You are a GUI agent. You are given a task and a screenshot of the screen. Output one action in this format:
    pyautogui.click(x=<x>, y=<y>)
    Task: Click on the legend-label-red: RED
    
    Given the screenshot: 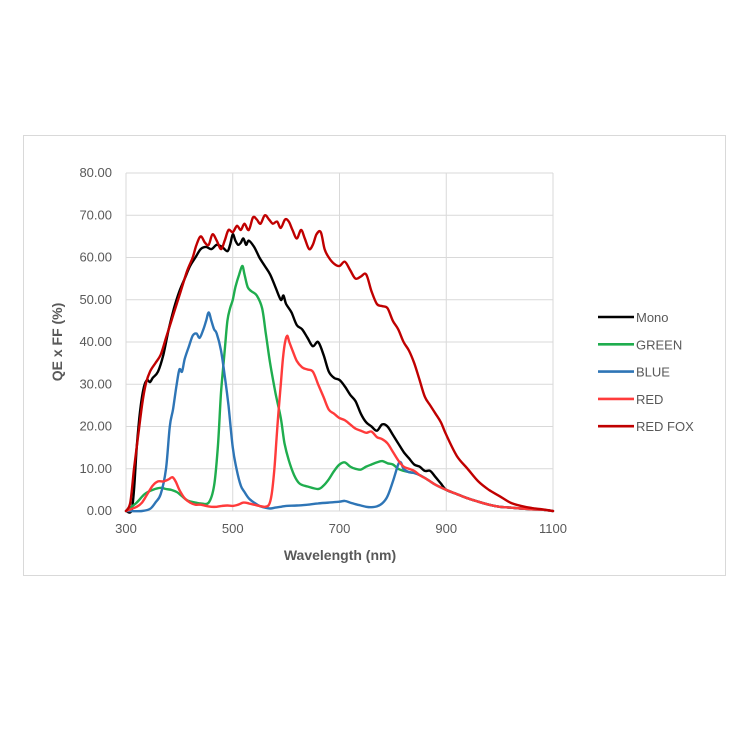 What is the action you would take?
    pyautogui.click(x=649, y=399)
    